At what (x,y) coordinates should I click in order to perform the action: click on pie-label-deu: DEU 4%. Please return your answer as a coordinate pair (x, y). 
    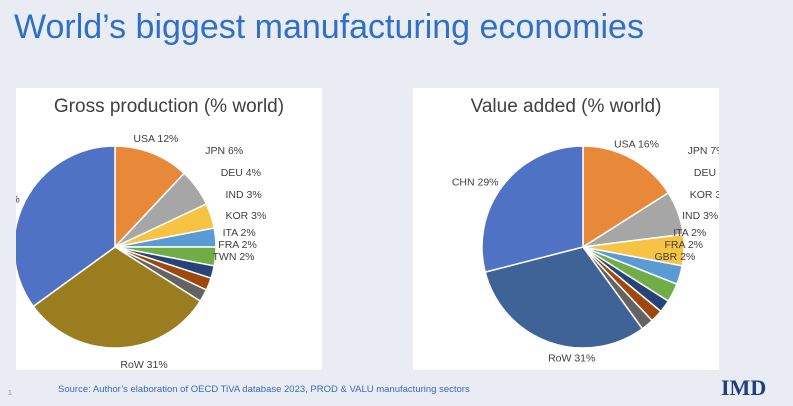
    Looking at the image, I should click on (241, 173).